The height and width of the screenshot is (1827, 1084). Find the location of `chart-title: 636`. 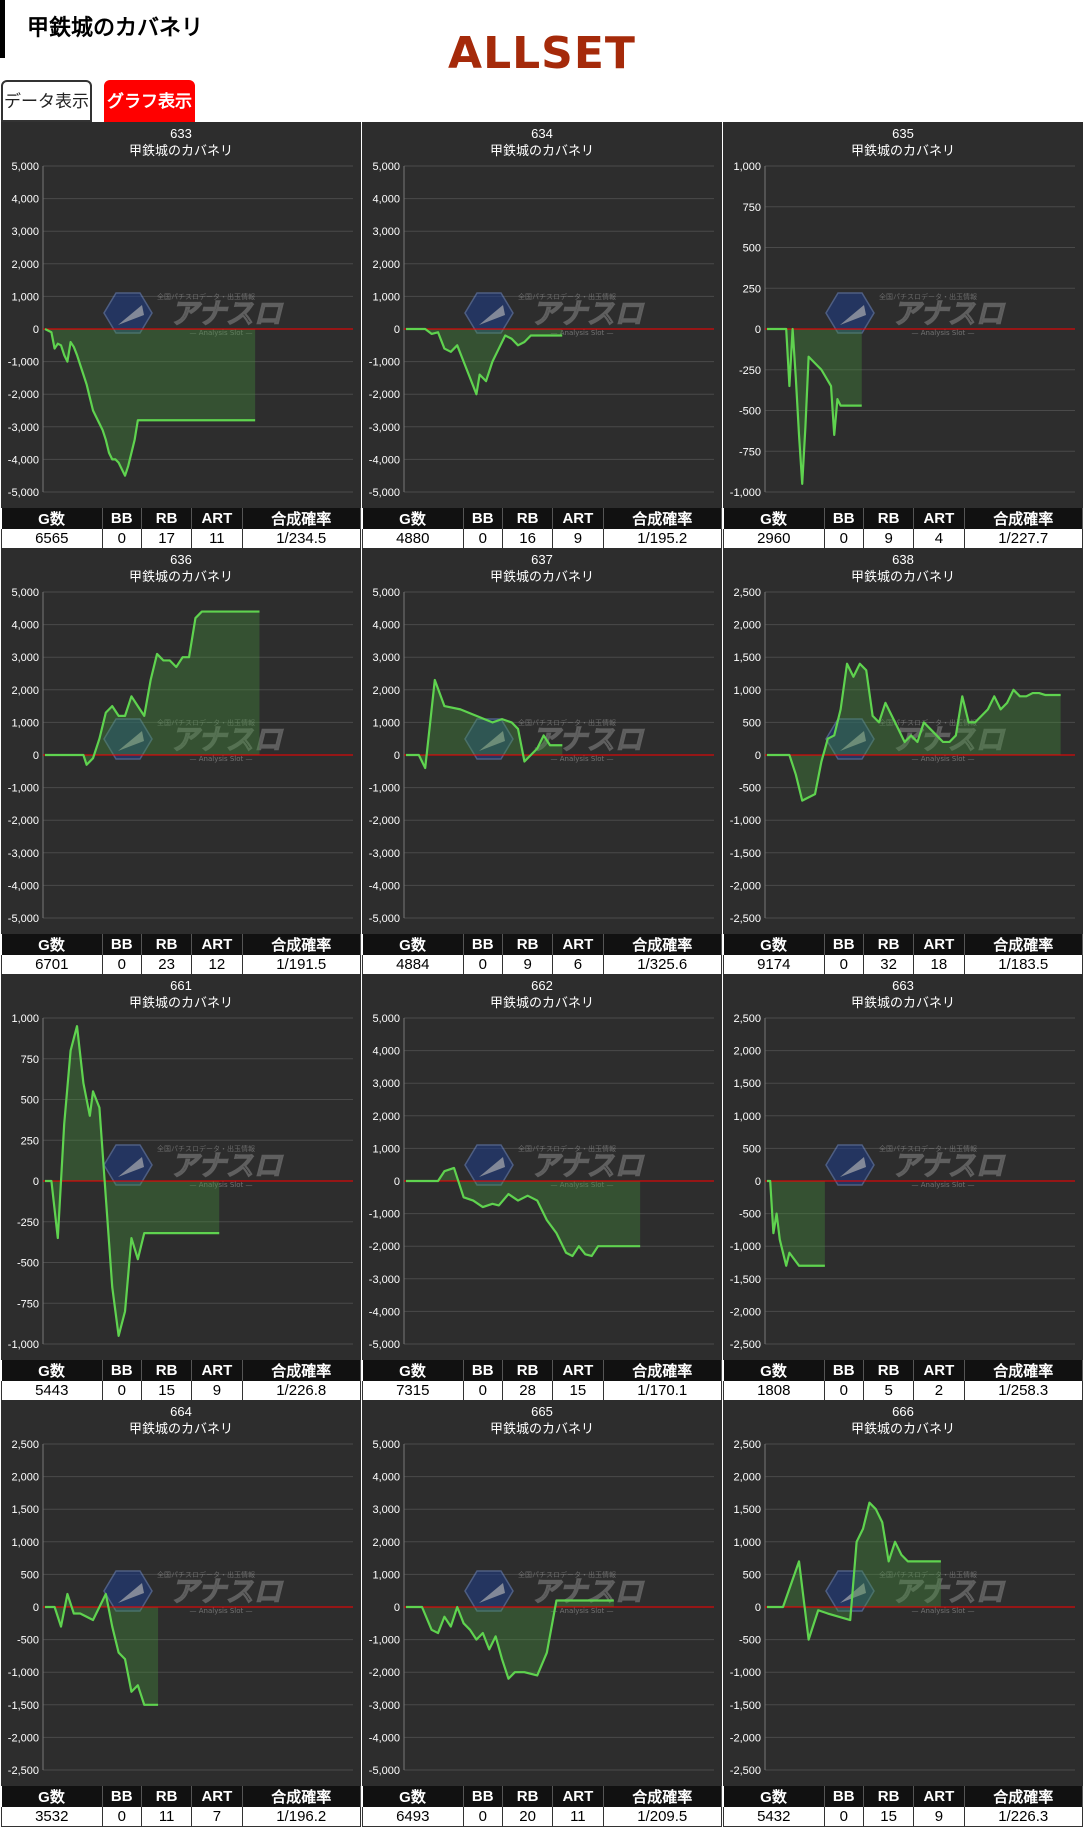

chart-title: 636 is located at coordinates (181, 559).